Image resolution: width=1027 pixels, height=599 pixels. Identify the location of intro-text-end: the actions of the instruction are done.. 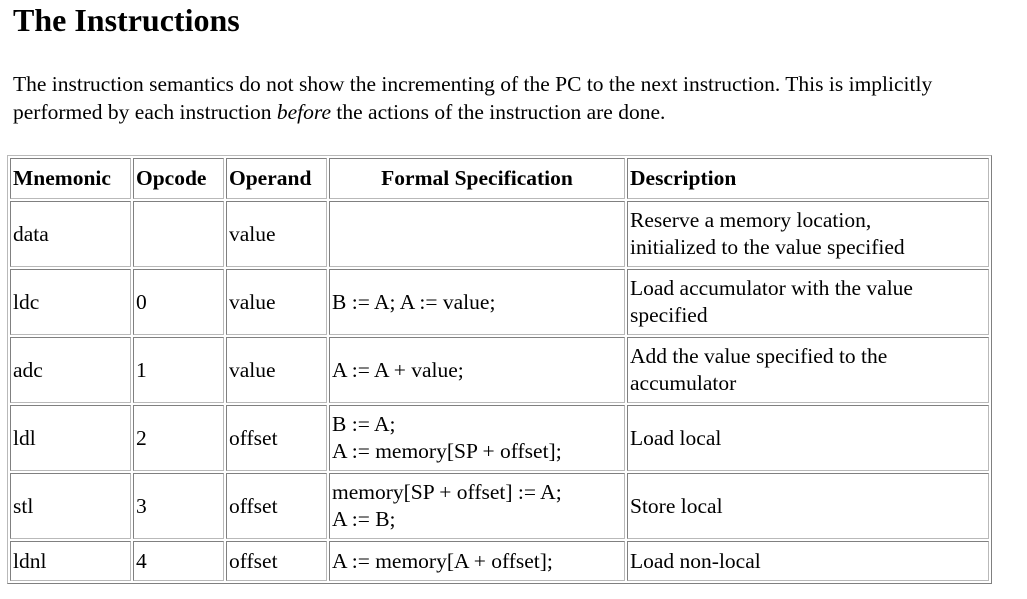
(498, 112).